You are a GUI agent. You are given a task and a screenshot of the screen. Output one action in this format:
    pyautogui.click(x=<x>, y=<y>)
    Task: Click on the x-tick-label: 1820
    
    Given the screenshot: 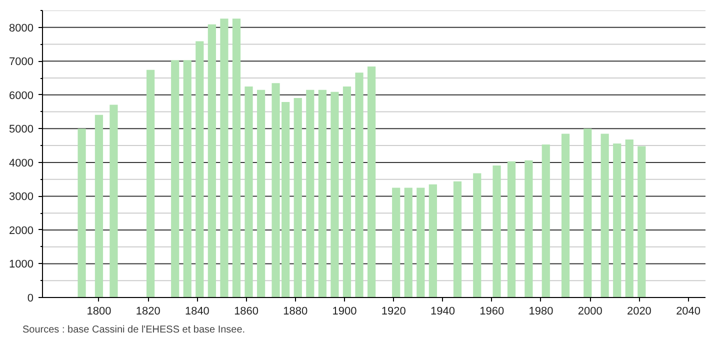 What is the action you would take?
    pyautogui.click(x=148, y=312)
    